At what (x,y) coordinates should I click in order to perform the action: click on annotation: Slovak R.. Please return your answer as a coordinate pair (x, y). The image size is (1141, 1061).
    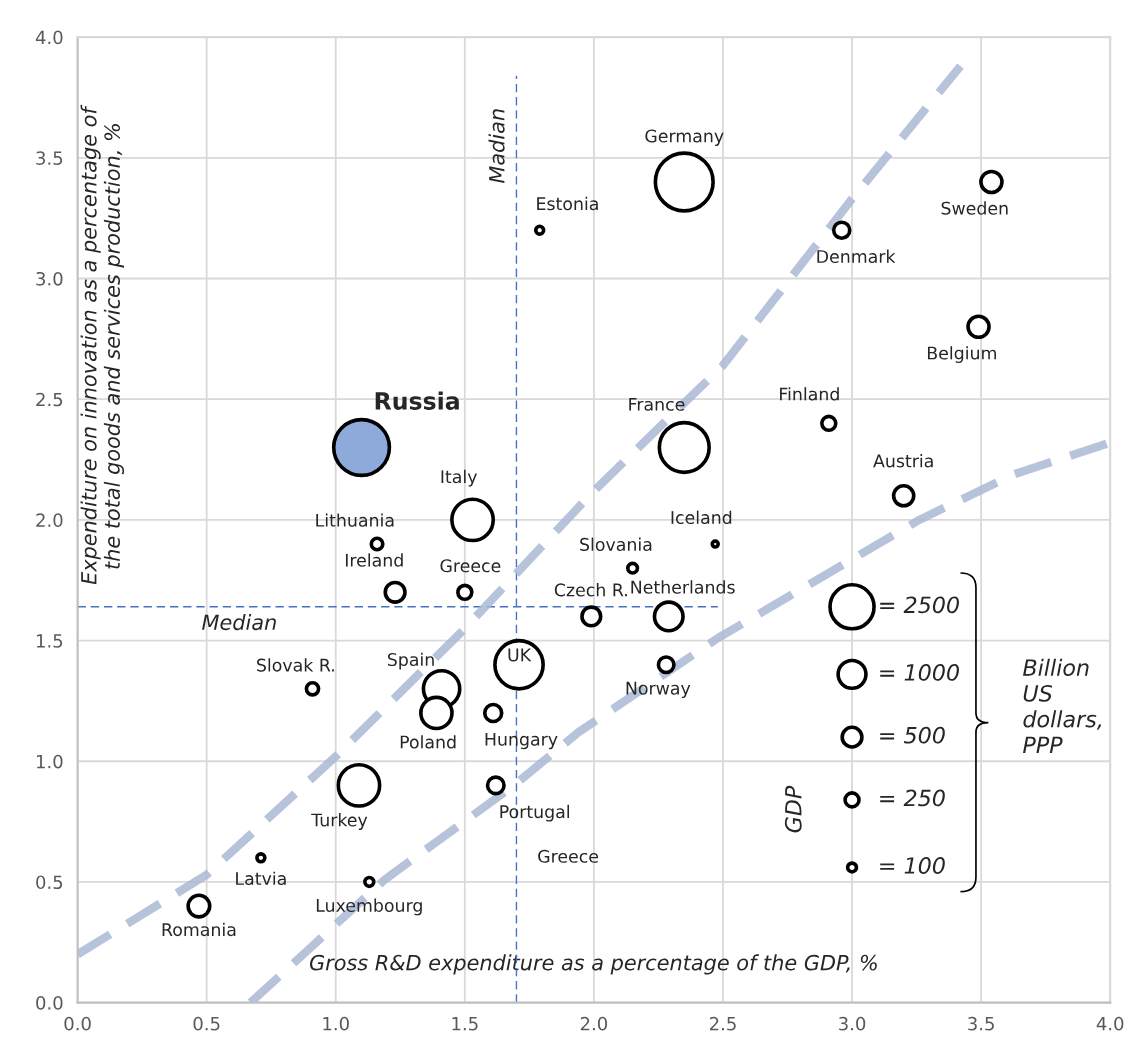
    Looking at the image, I should click on (295, 665).